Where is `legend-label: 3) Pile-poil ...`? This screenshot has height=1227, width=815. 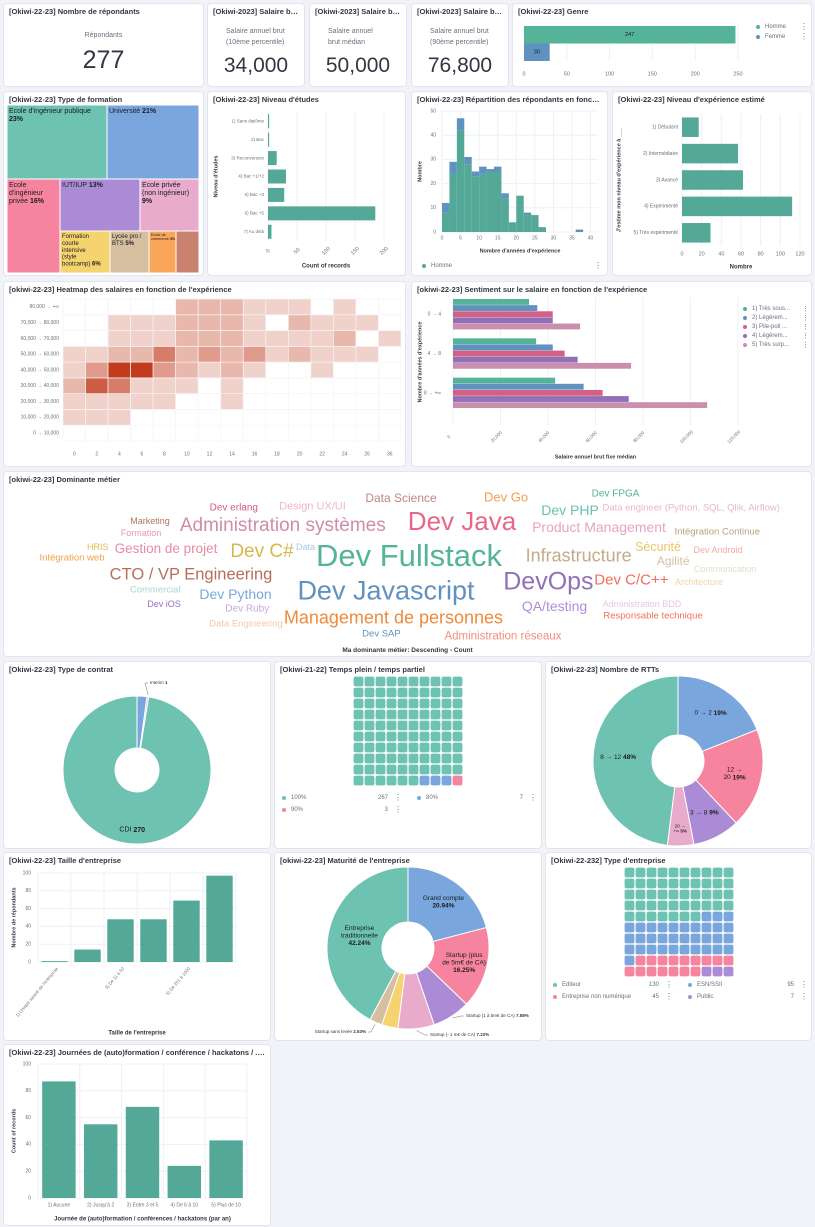
legend-label: 3) Pile-poil ... is located at coordinates (770, 327).